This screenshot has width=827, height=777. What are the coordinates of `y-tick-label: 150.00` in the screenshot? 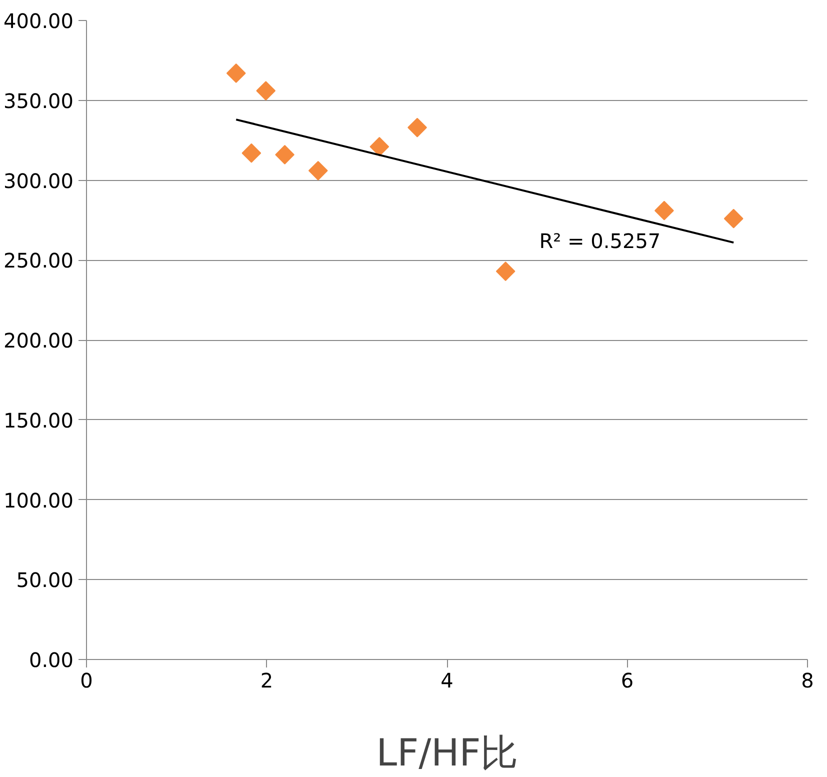 It's located at (39, 420).